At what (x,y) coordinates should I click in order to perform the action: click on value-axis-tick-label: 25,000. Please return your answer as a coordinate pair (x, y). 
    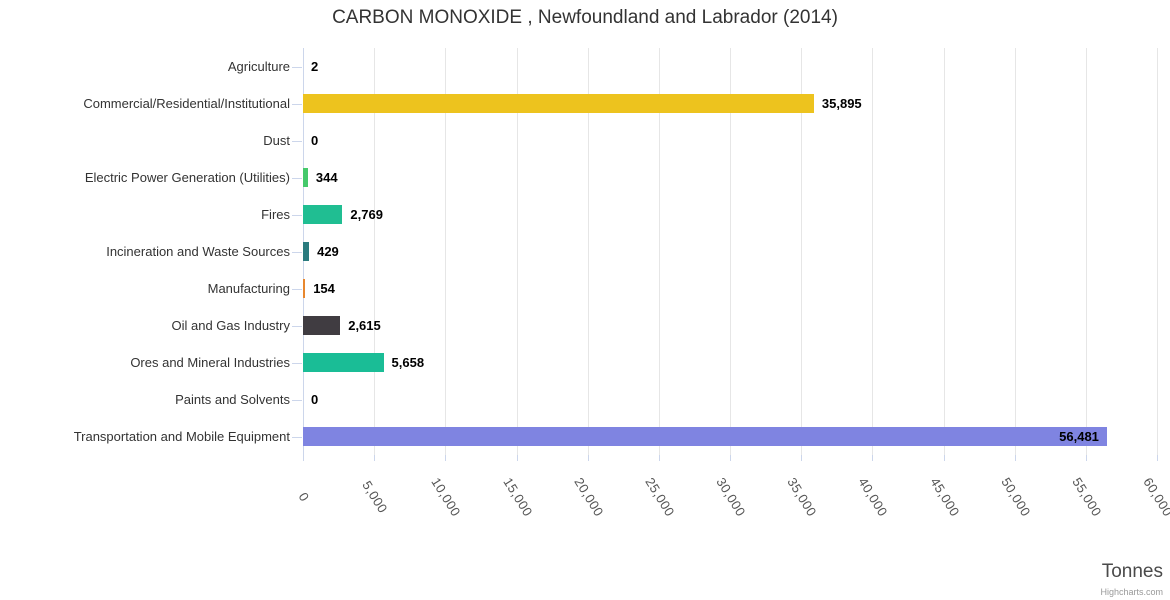
    Looking at the image, I should click on (660, 497).